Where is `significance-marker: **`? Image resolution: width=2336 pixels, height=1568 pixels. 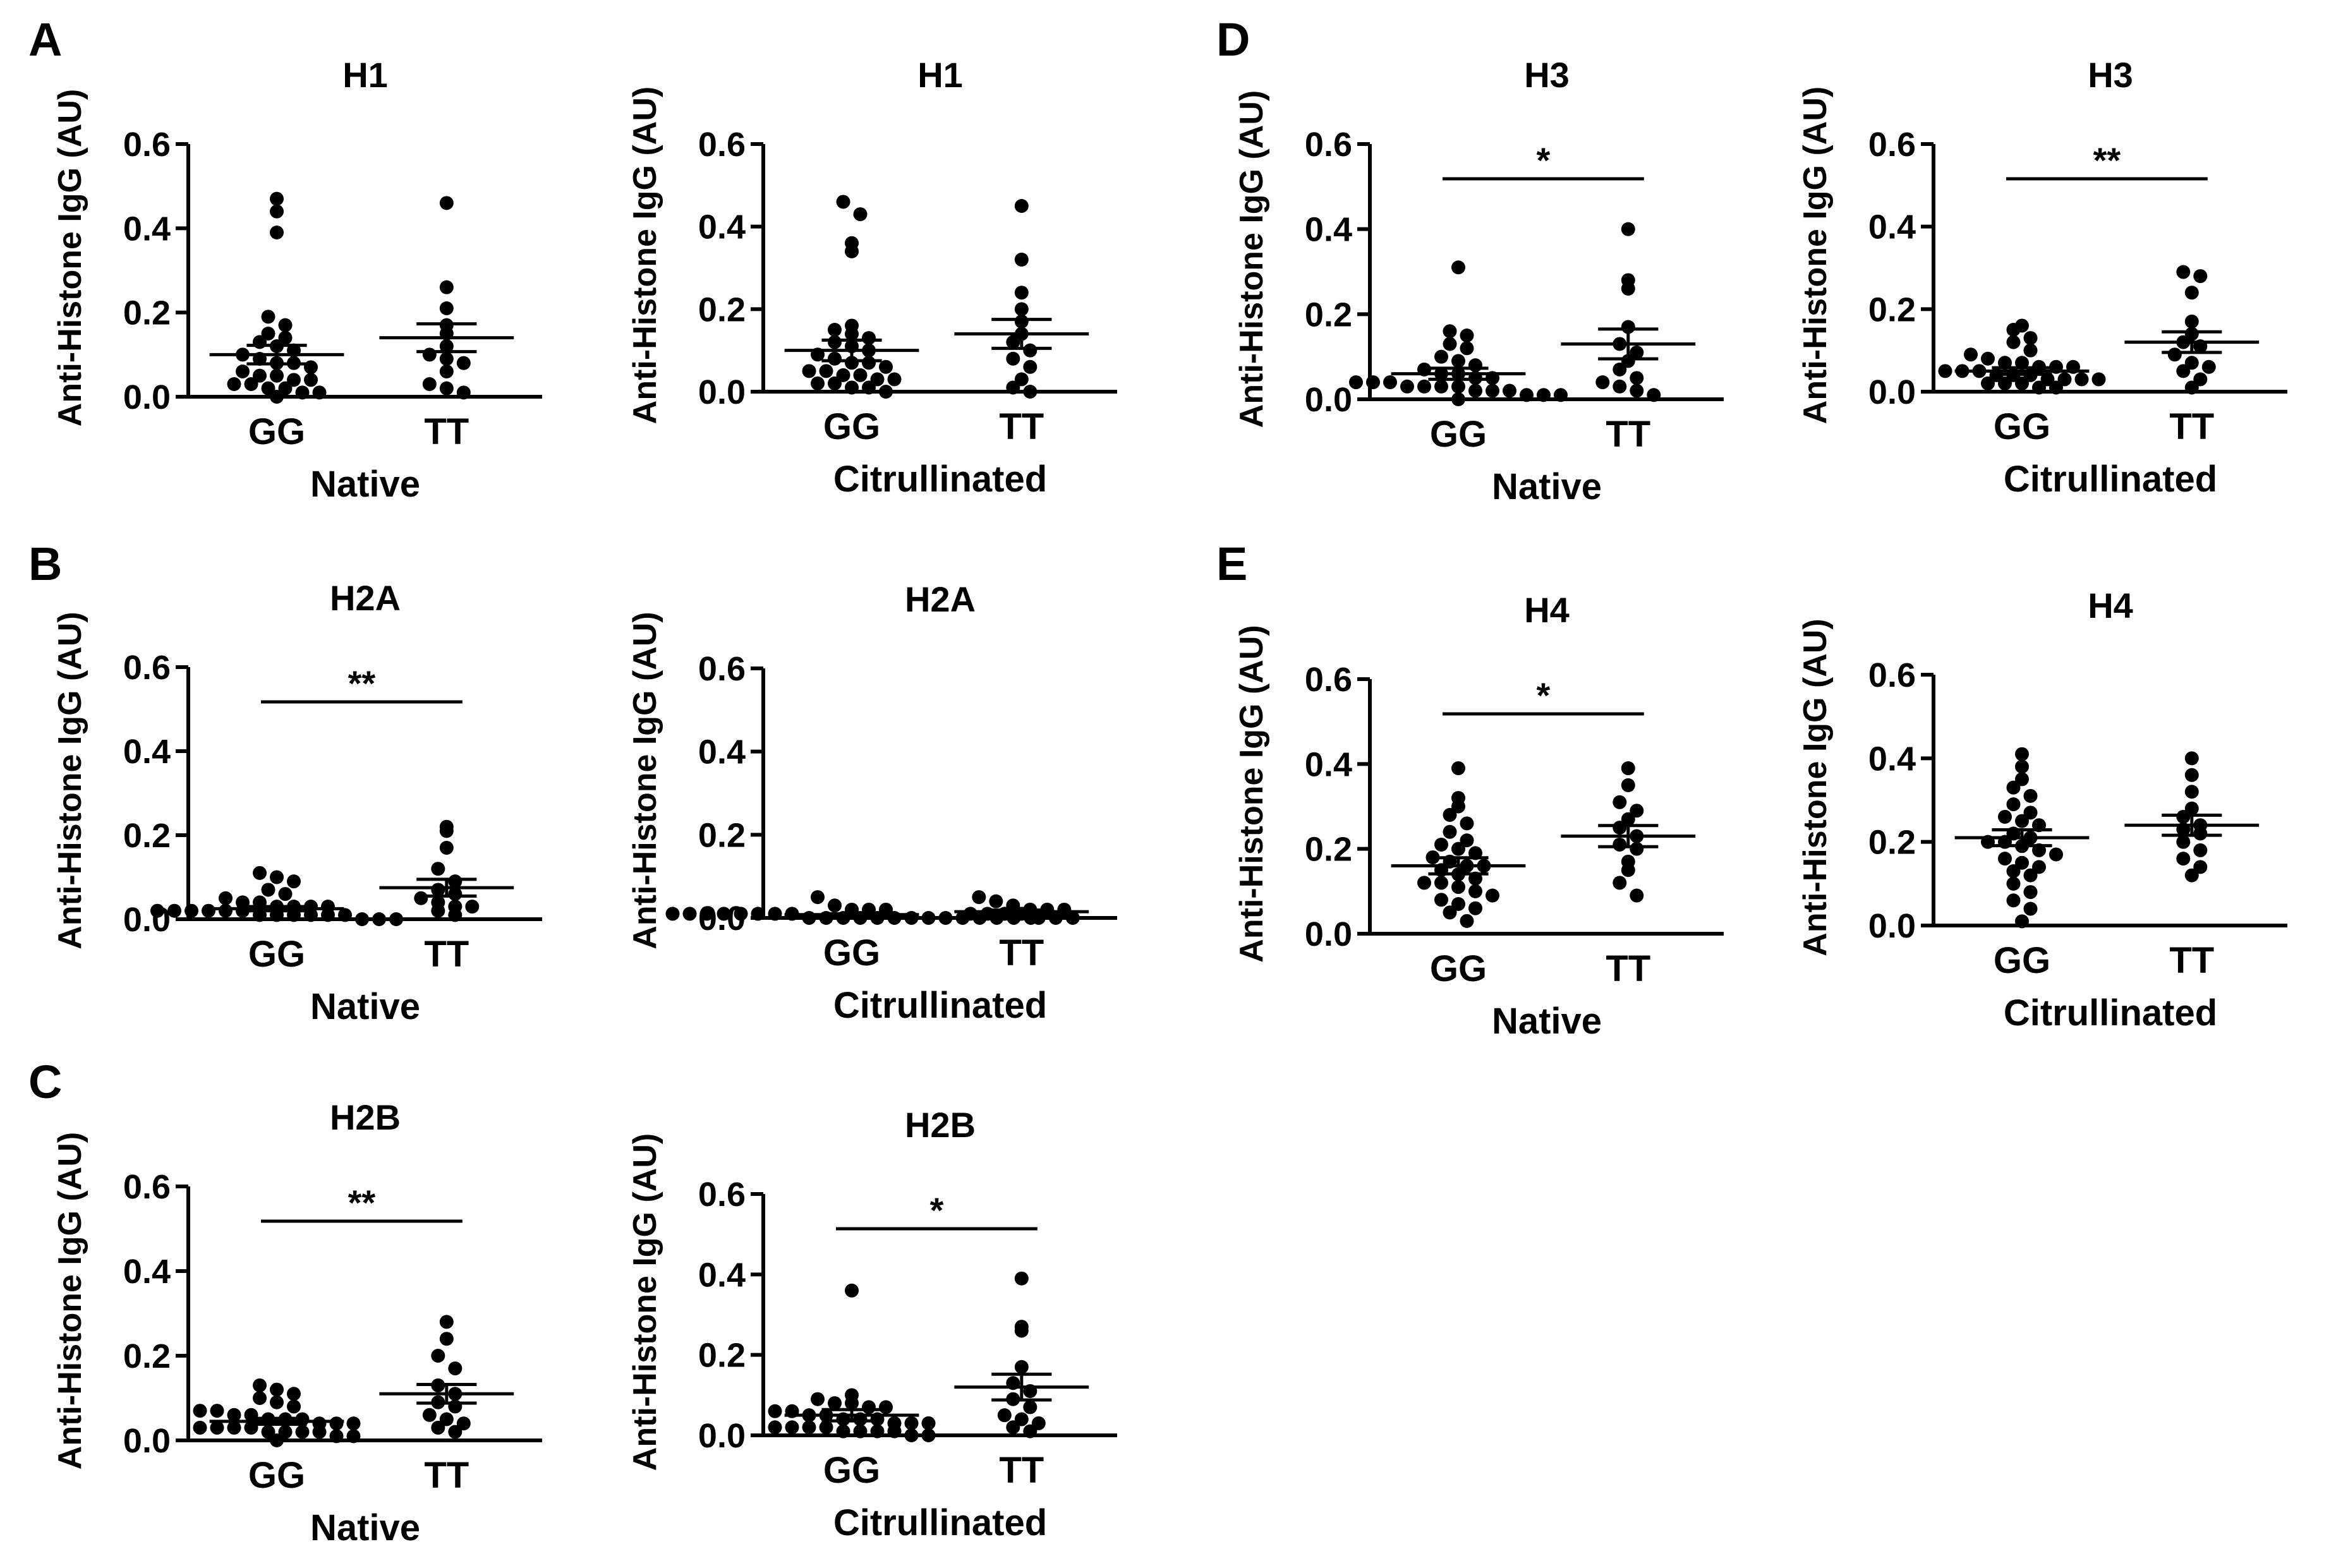
significance-marker: ** is located at coordinates (362, 683).